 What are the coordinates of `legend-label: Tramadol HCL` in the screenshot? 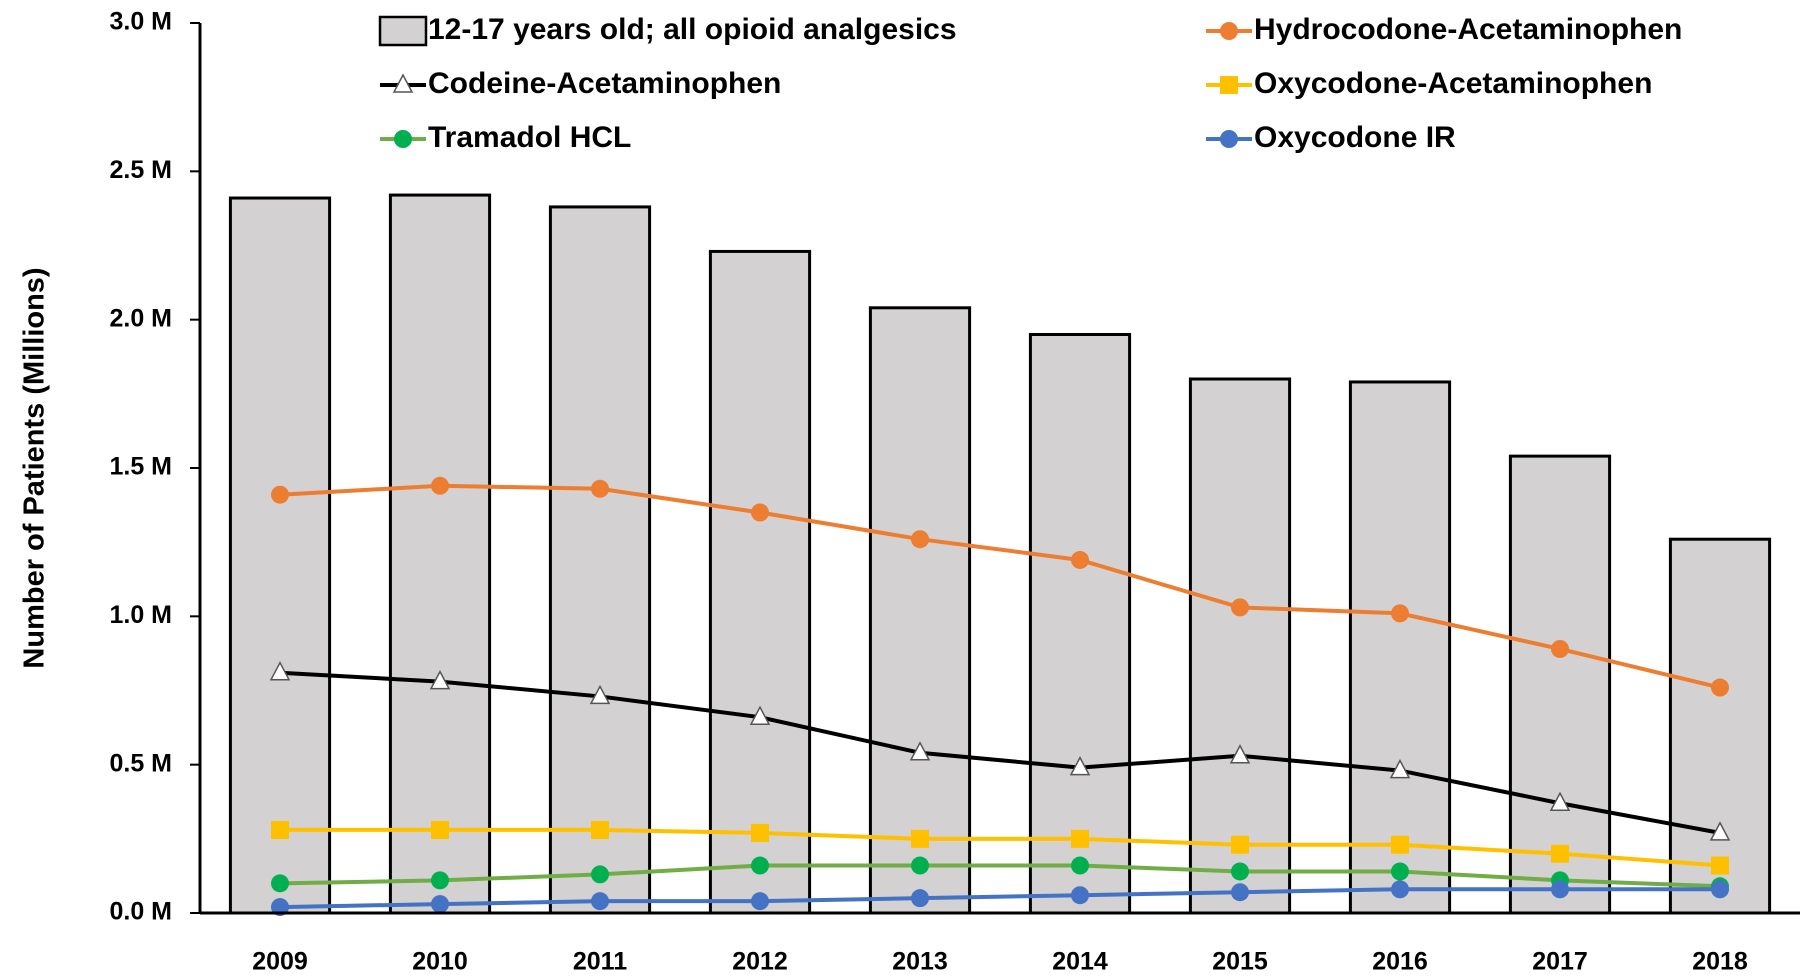 It's located at (529, 137).